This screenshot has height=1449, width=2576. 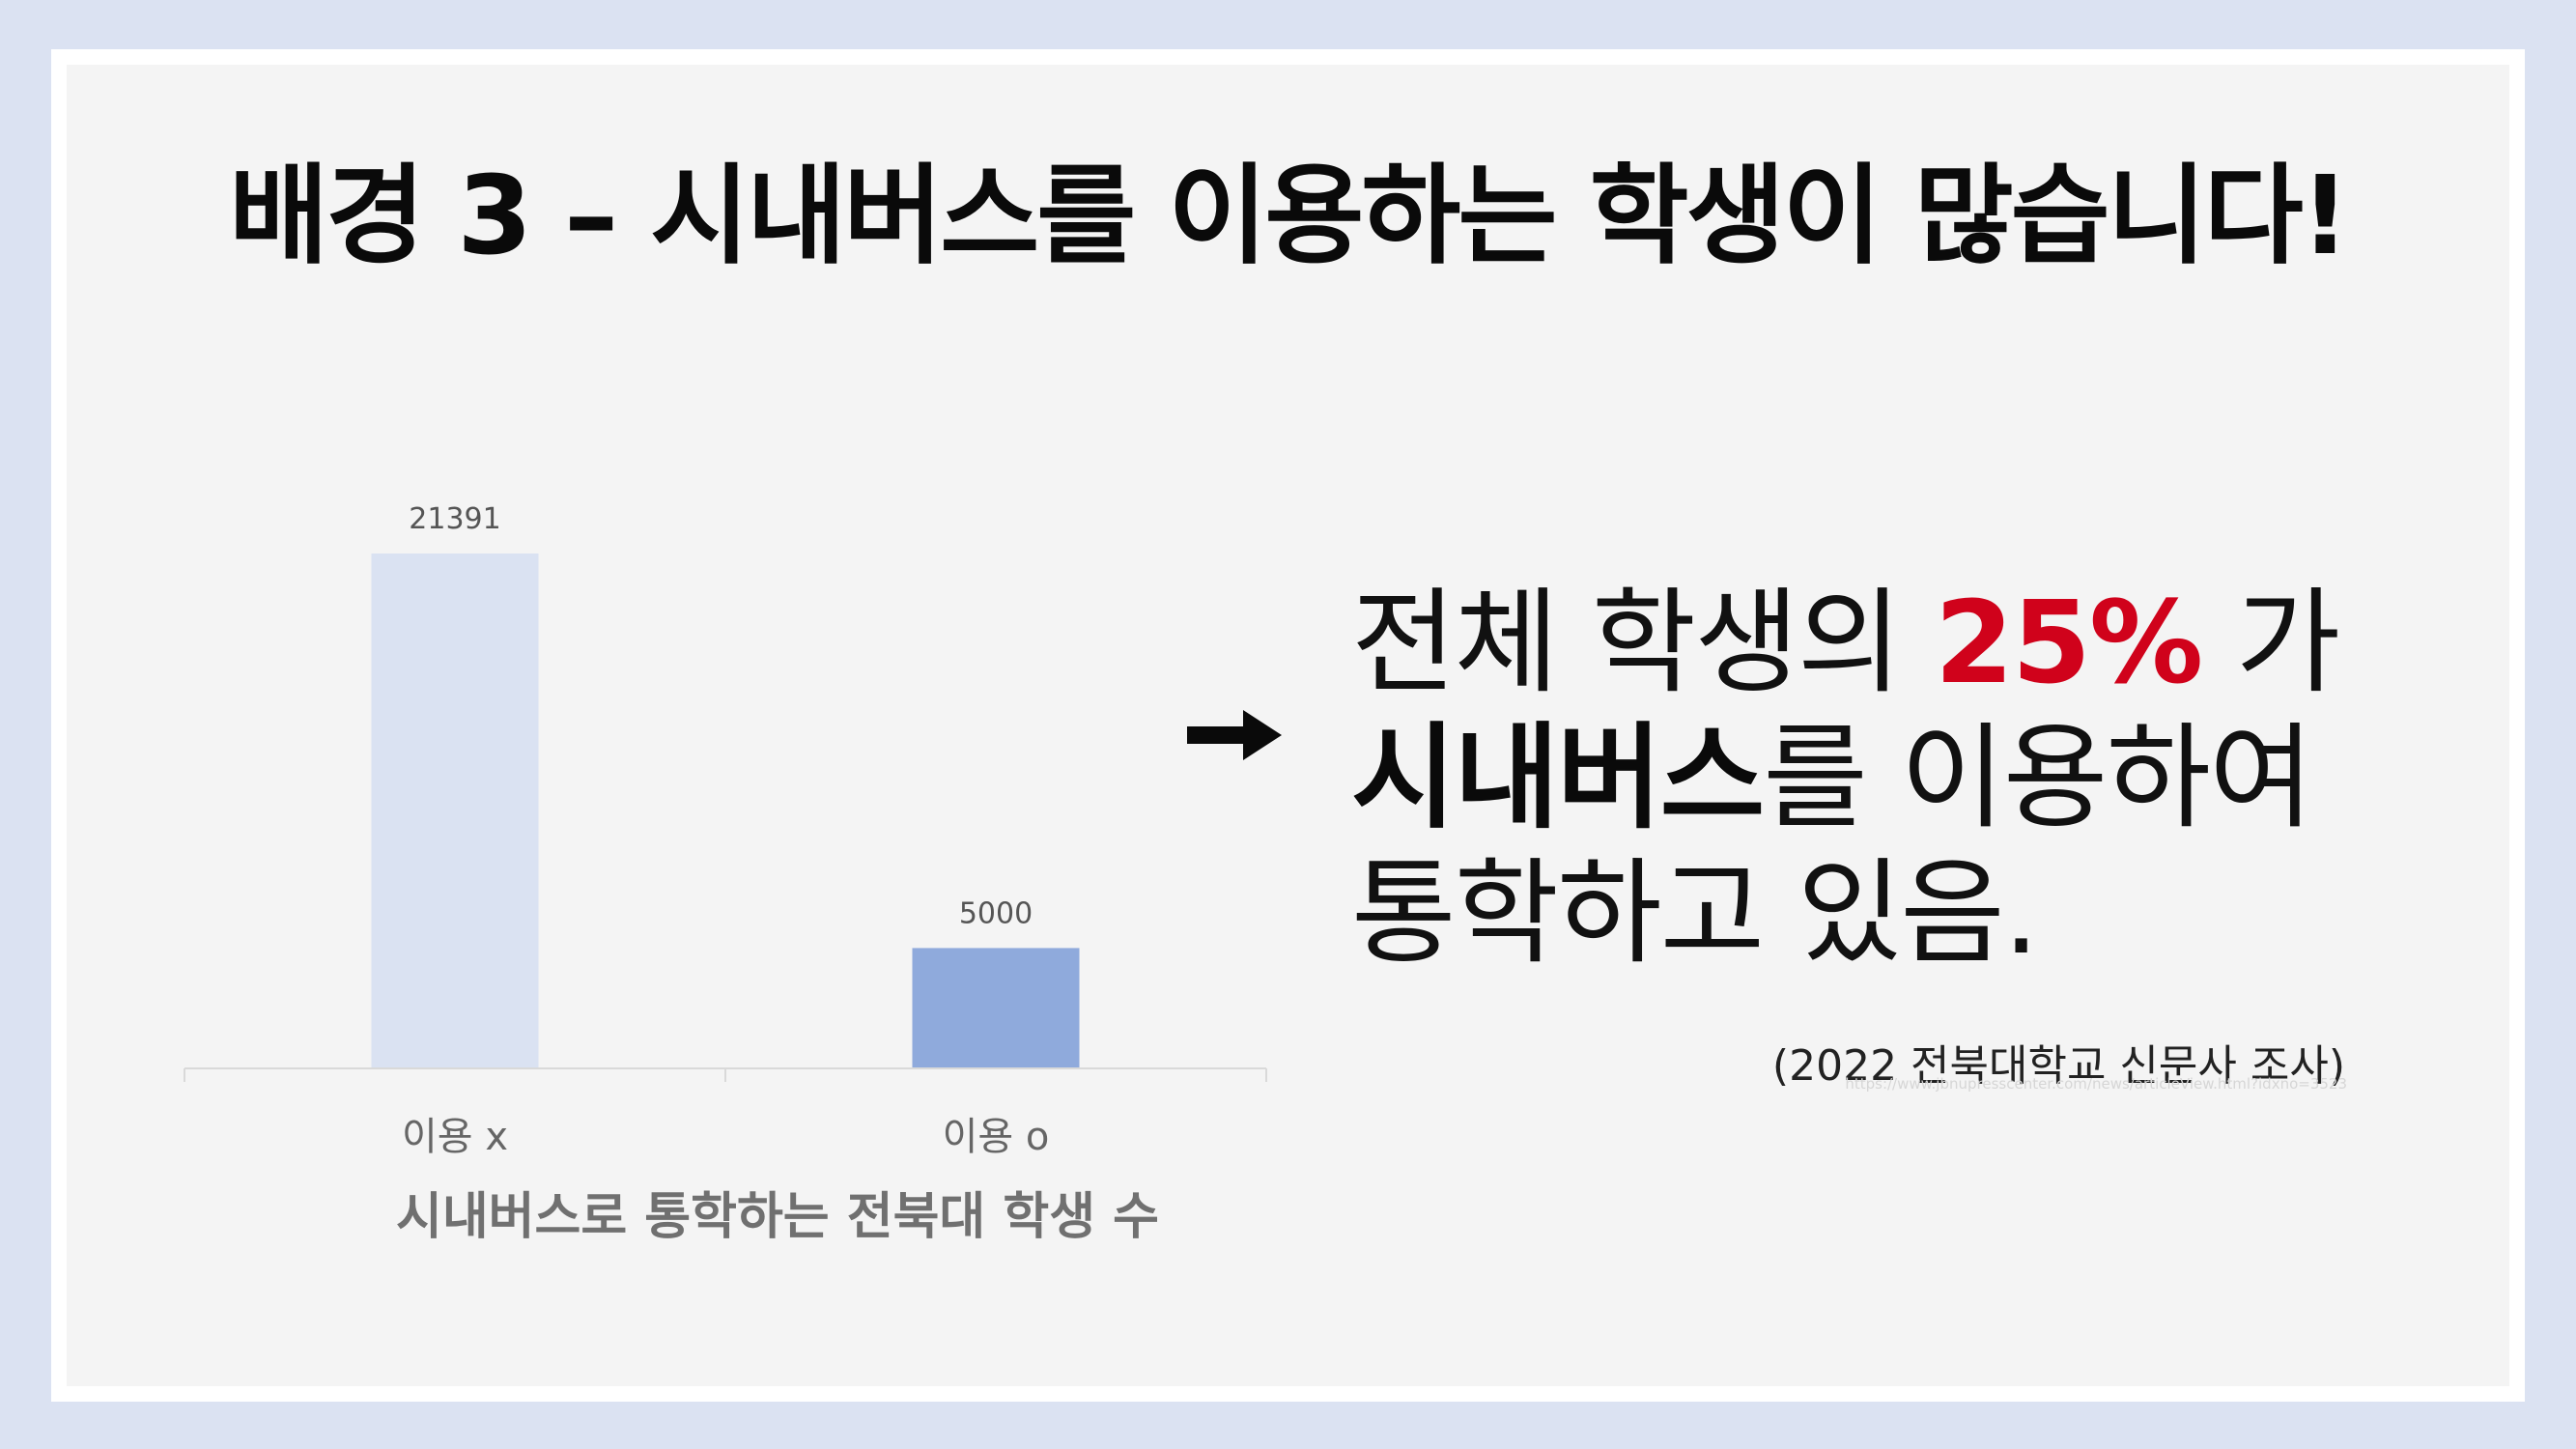 What do you see at coordinates (1643, 642) in the screenshot?
I see `statement-text: 전체 학생의` at bounding box center [1643, 642].